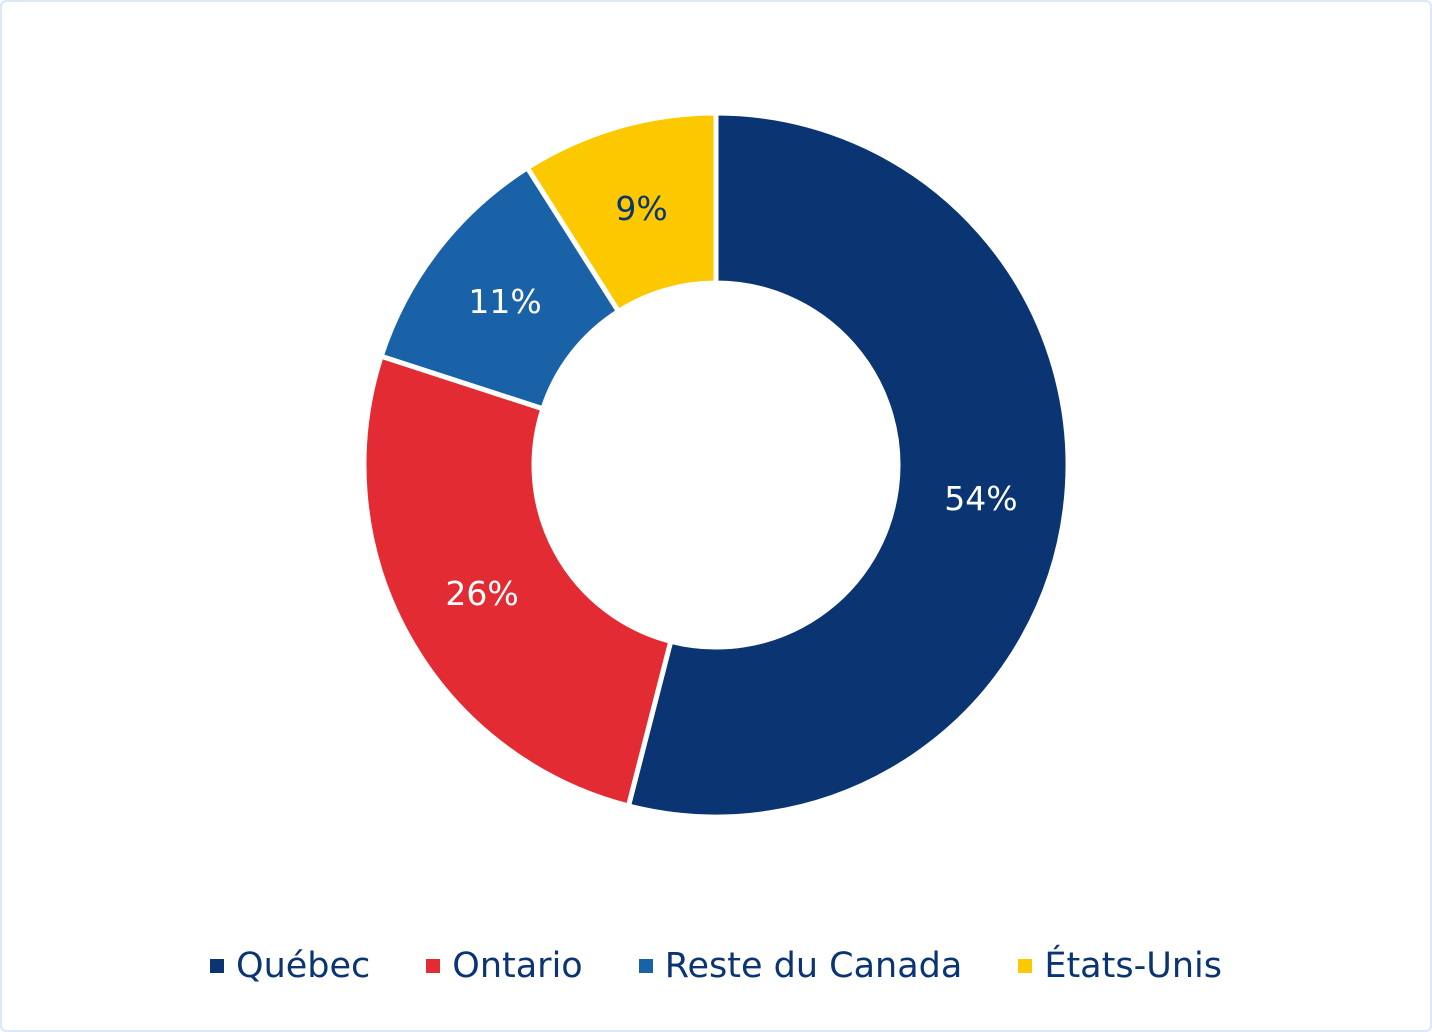 Image resolution: width=1432 pixels, height=1032 pixels. Describe the element at coordinates (980, 498) in the screenshot. I see `slice-label-quebec: 54%` at that location.